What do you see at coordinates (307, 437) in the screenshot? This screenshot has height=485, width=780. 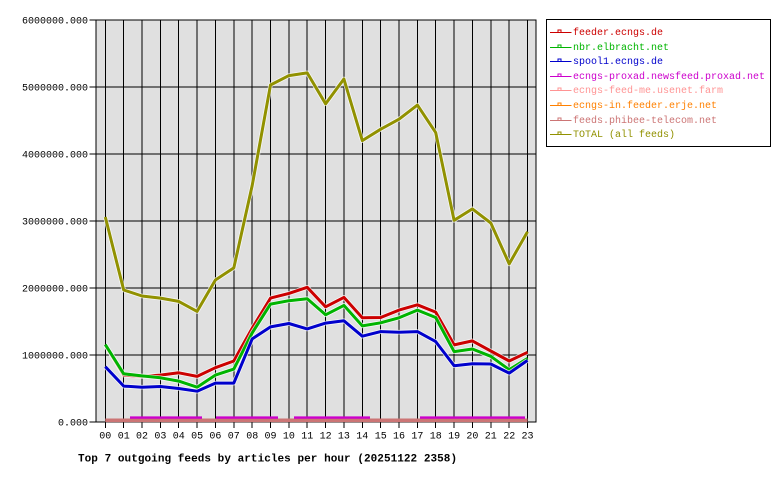 I see `svg-text: 11` at bounding box center [307, 437].